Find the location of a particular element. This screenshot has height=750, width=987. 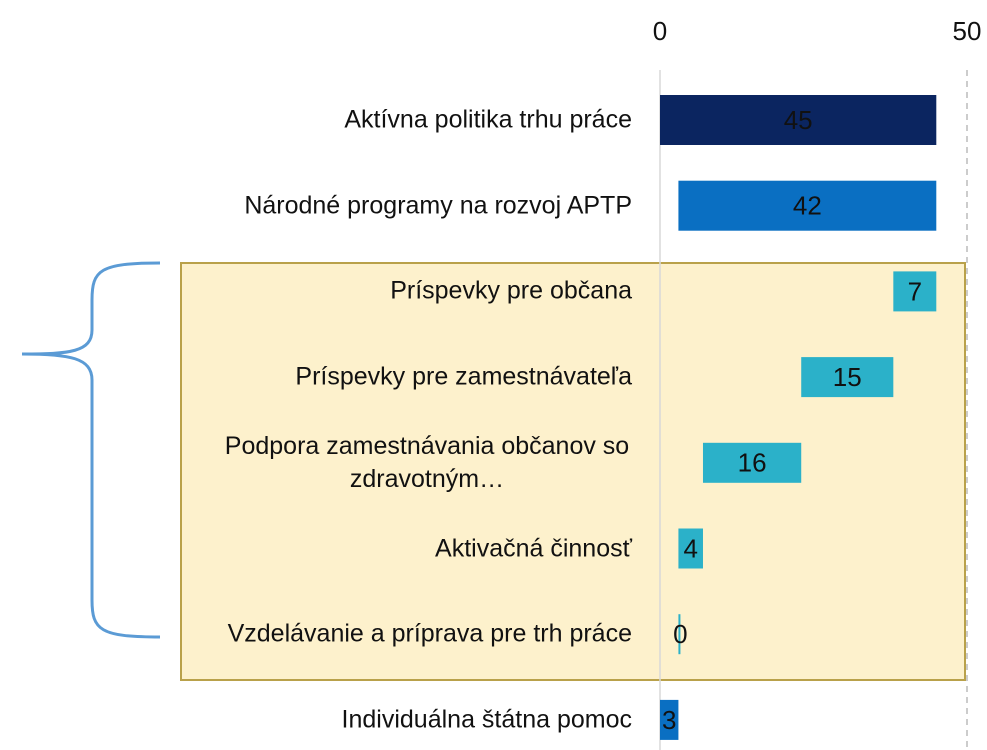

bracket is located at coordinates (91, 450).